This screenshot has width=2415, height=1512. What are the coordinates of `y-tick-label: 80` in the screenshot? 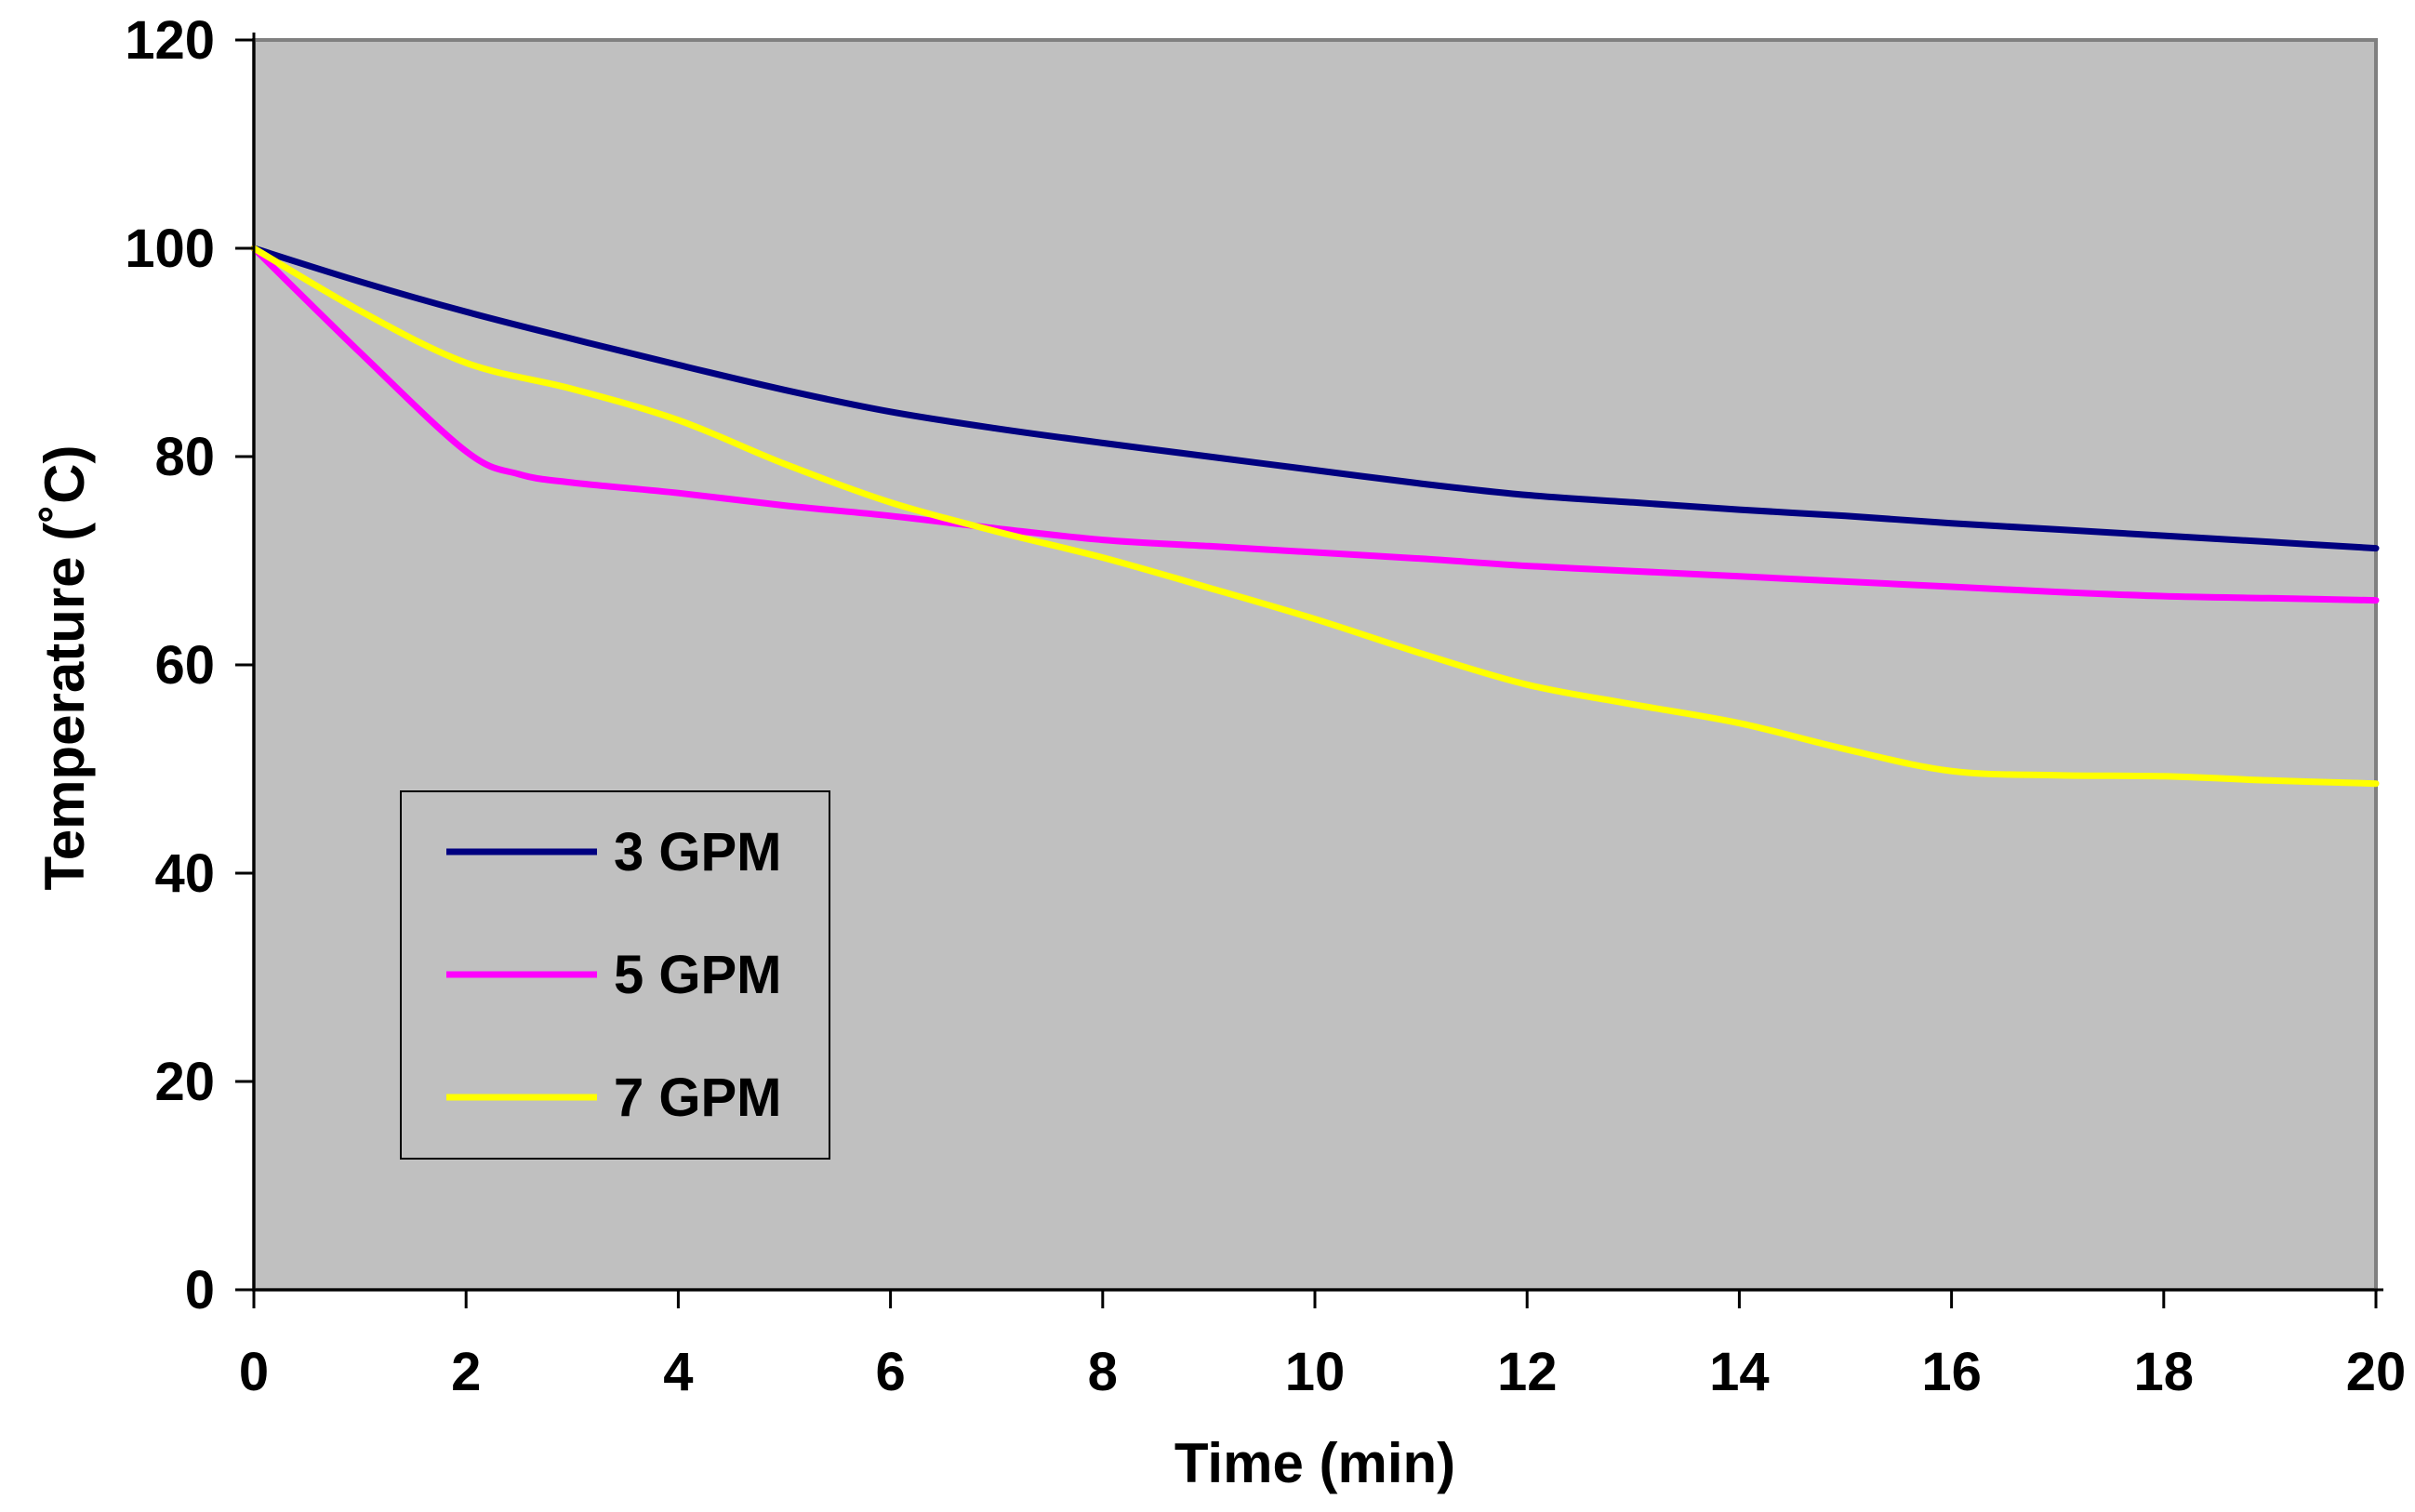 It's located at (184, 457).